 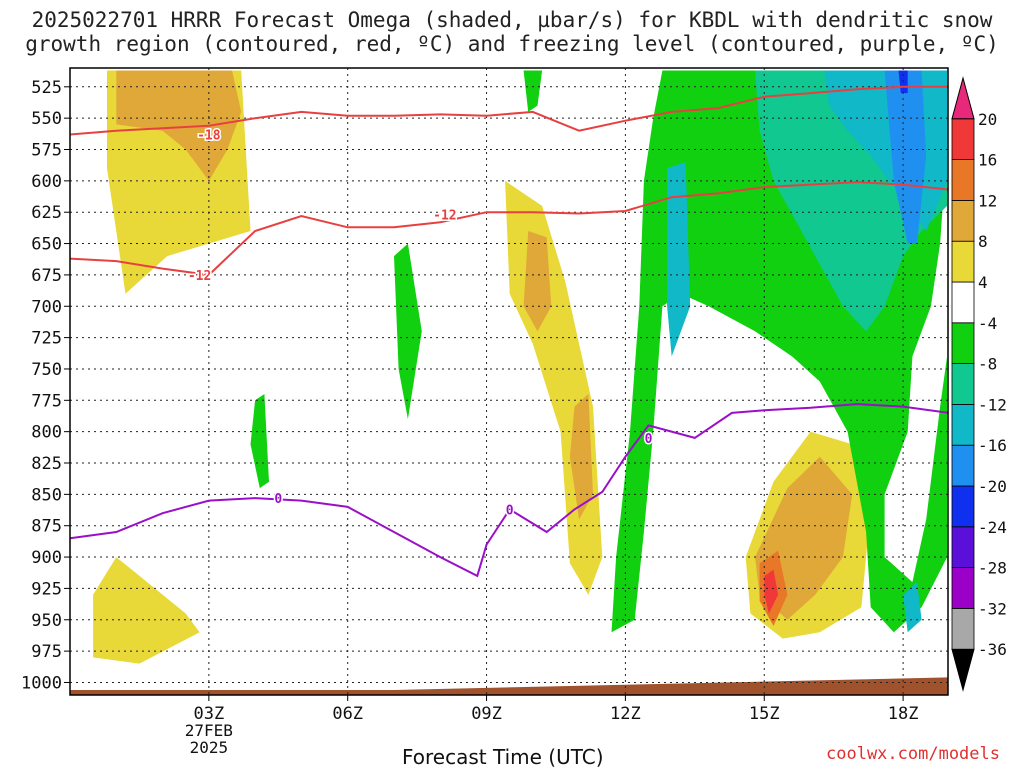 What do you see at coordinates (913, 754) in the screenshot?
I see `credit-link: coolwx.com/models` at bounding box center [913, 754].